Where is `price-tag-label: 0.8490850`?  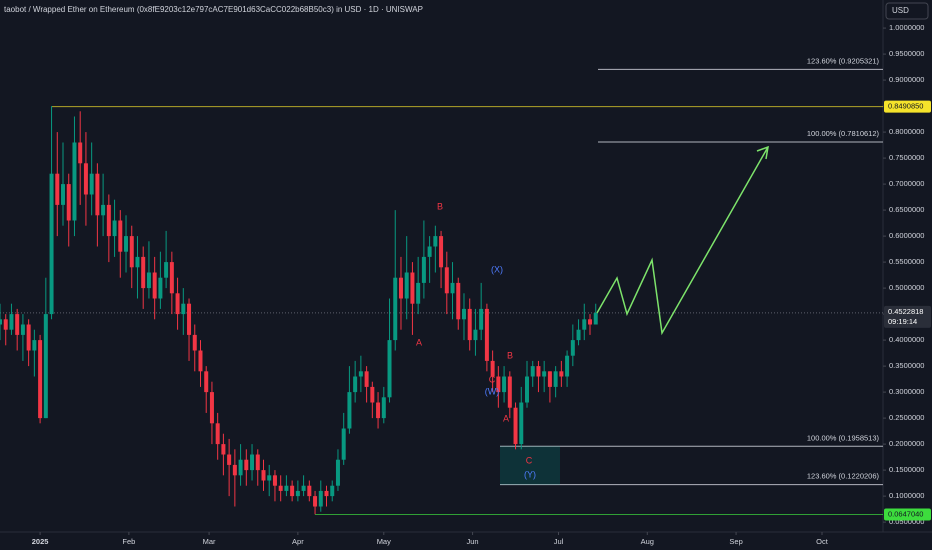 price-tag-label: 0.8490850 is located at coordinates (905, 106).